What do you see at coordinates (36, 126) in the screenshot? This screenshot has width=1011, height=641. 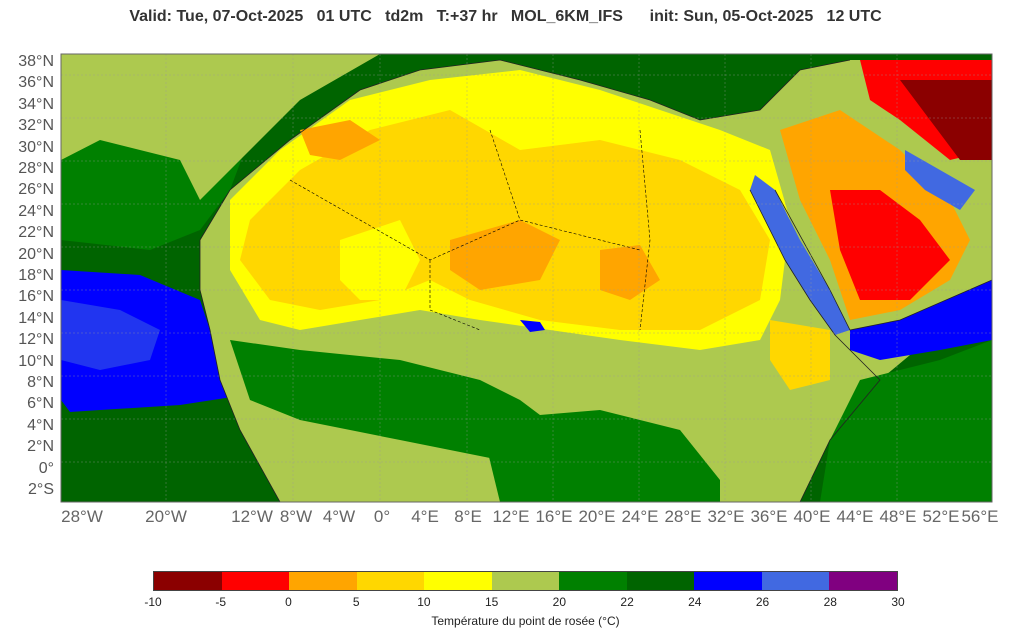 I see `lat-label: 32°N` at bounding box center [36, 126].